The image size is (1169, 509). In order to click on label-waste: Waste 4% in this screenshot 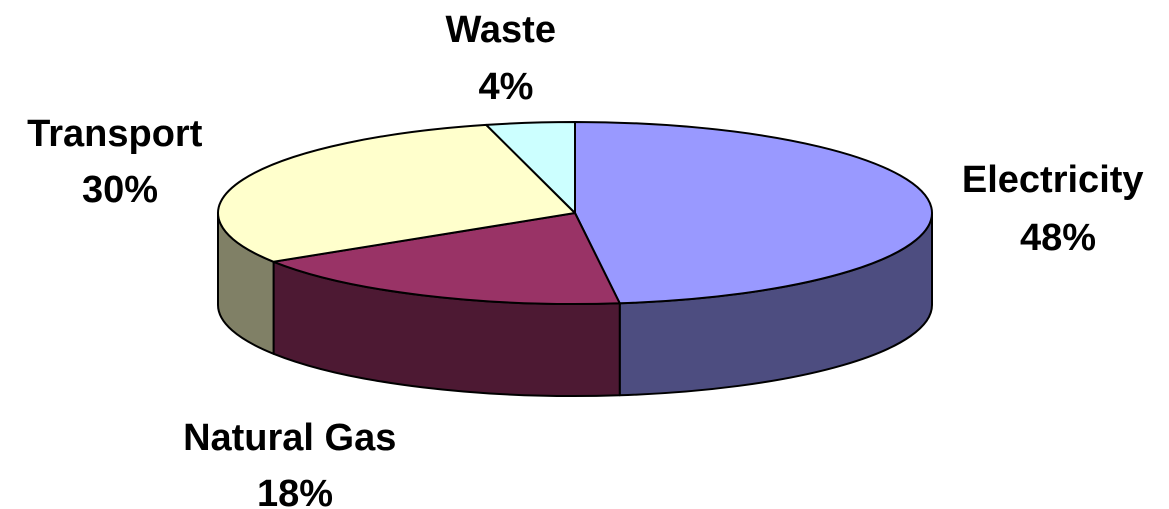, I will do `click(505, 58)`.